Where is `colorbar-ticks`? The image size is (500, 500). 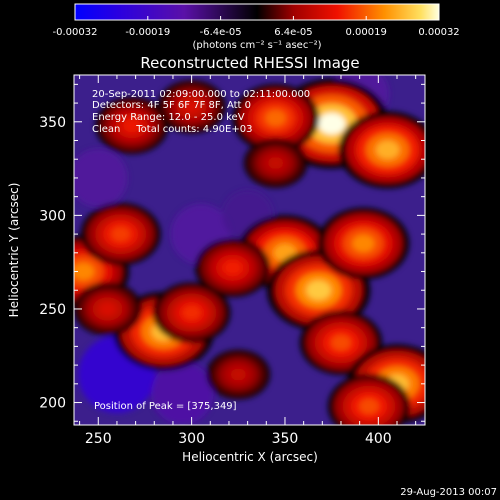
colorbar-ticks is located at coordinates (257, 18).